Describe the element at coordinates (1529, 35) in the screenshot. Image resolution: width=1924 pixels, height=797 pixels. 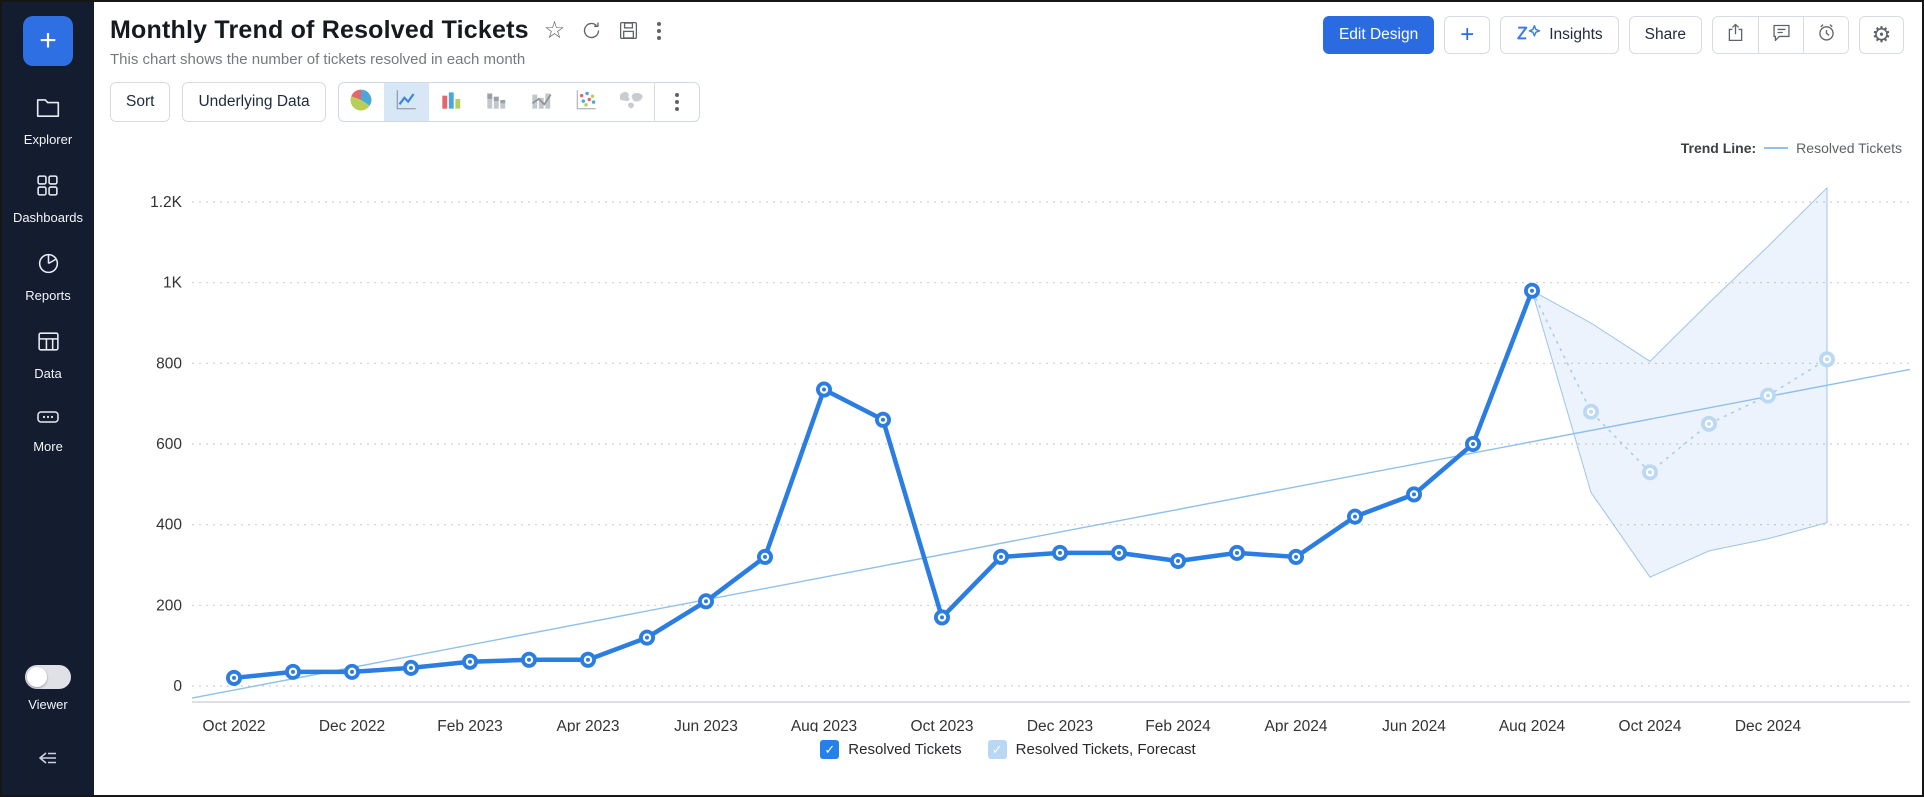
I see `zia-icon` at that location.